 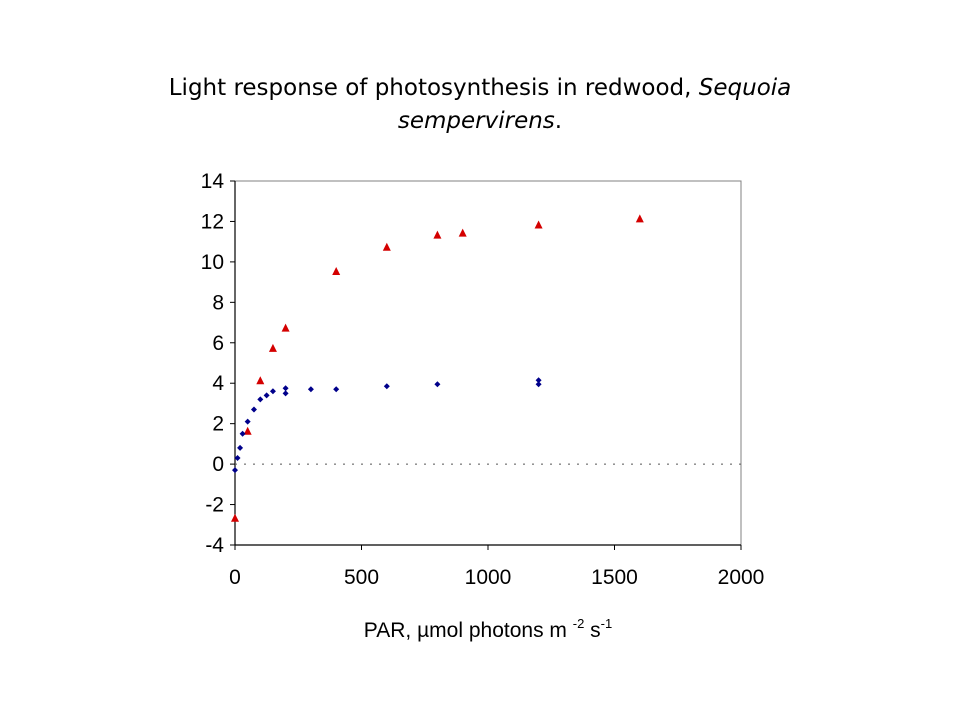 What do you see at coordinates (213, 181) in the screenshot?
I see `y-tick-label: 14` at bounding box center [213, 181].